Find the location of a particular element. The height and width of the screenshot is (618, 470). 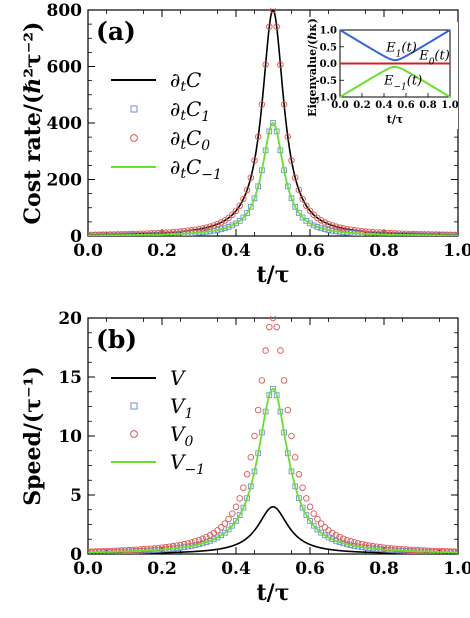

y-tick-label: 0 is located at coordinates (76, 555).